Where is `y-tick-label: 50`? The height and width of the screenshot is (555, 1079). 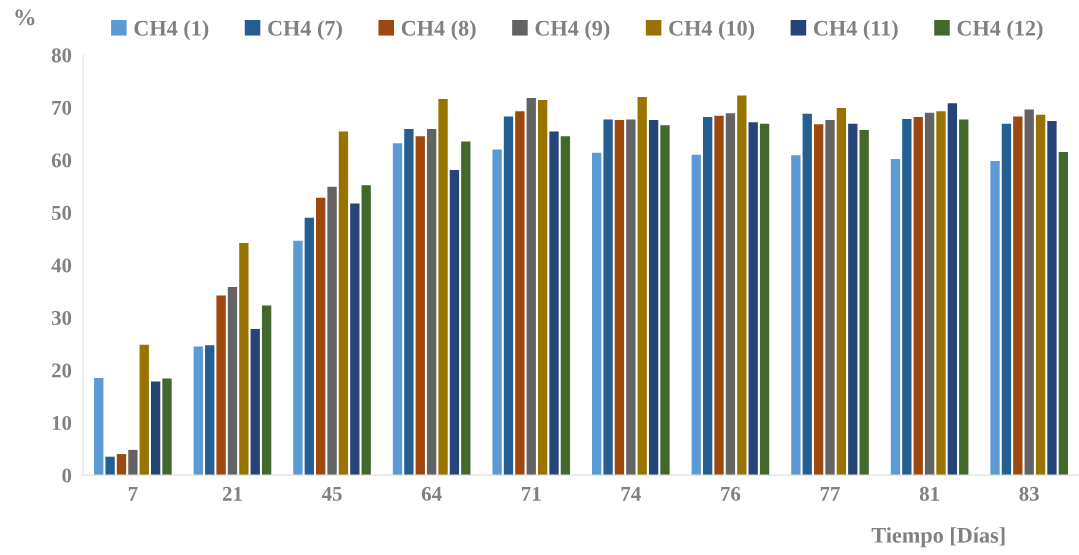 y-tick-label: 50 is located at coordinates (61, 212).